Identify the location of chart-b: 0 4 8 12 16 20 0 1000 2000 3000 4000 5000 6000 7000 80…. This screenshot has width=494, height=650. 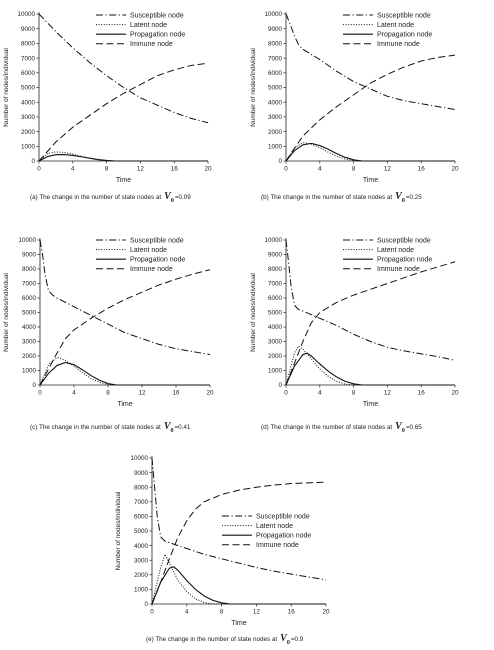
(354, 97).